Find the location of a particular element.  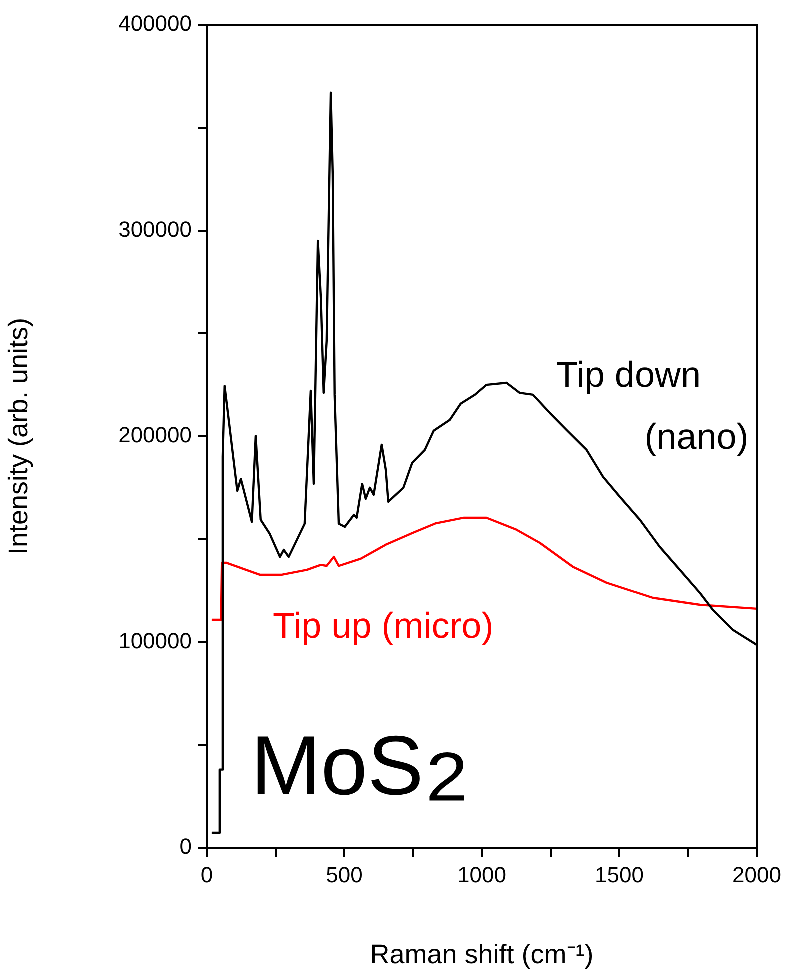

x-tick-label: 2000 is located at coordinates (757, 875).